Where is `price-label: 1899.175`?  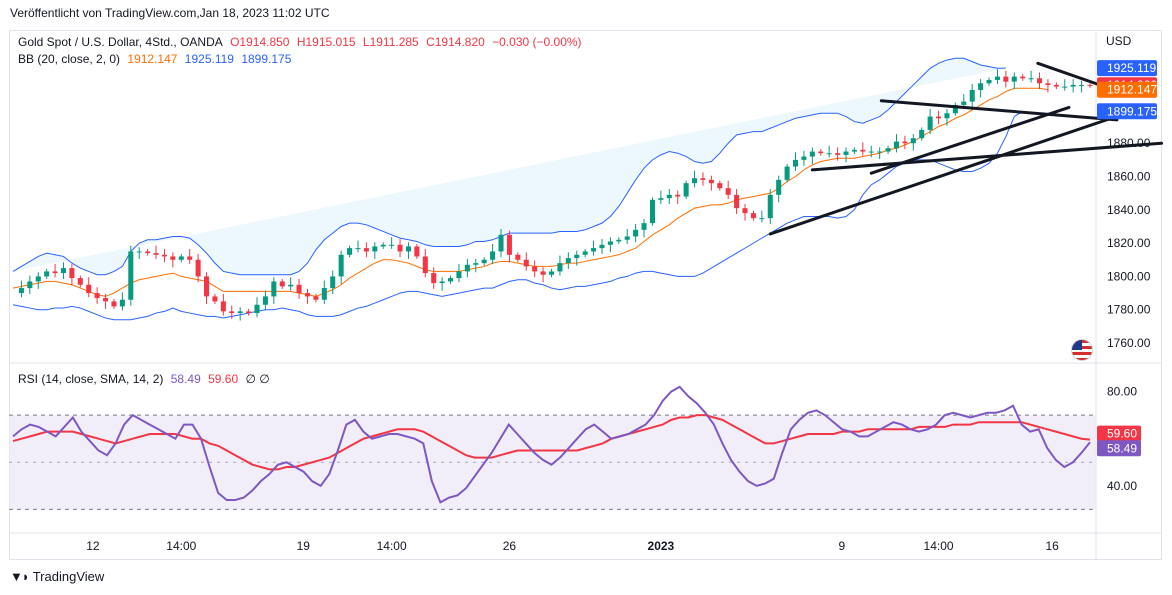
price-label: 1899.175 is located at coordinates (1132, 111).